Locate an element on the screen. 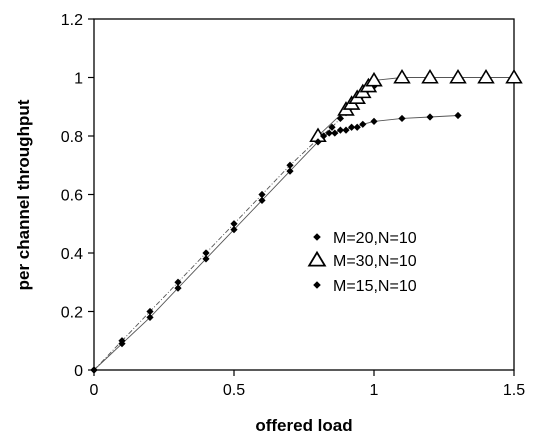  x-axis-label: offered load is located at coordinates (303, 425).